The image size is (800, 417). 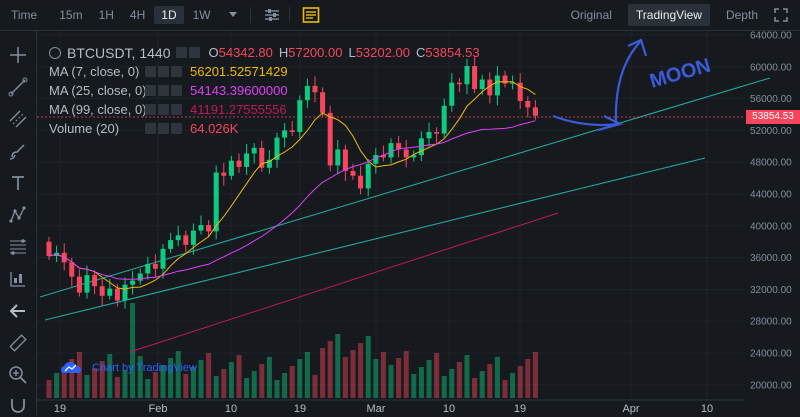 What do you see at coordinates (18, 311) in the screenshot?
I see `back-arrow-icon` at bounding box center [18, 311].